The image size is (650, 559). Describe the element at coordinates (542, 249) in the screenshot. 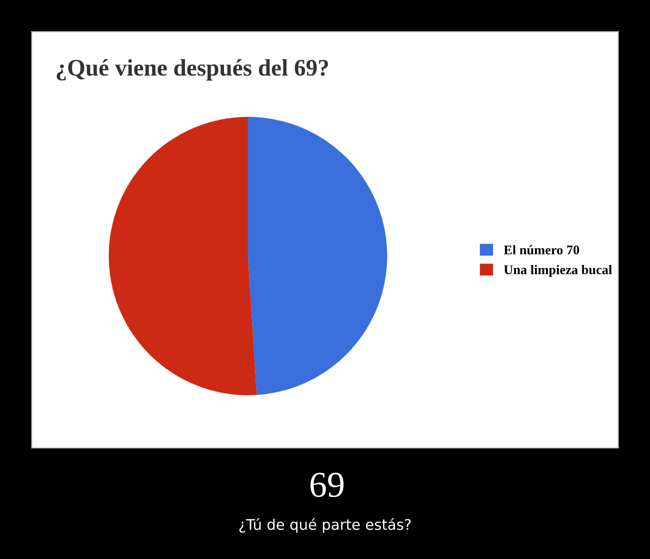

I see `legend-label: El número 70` at that location.